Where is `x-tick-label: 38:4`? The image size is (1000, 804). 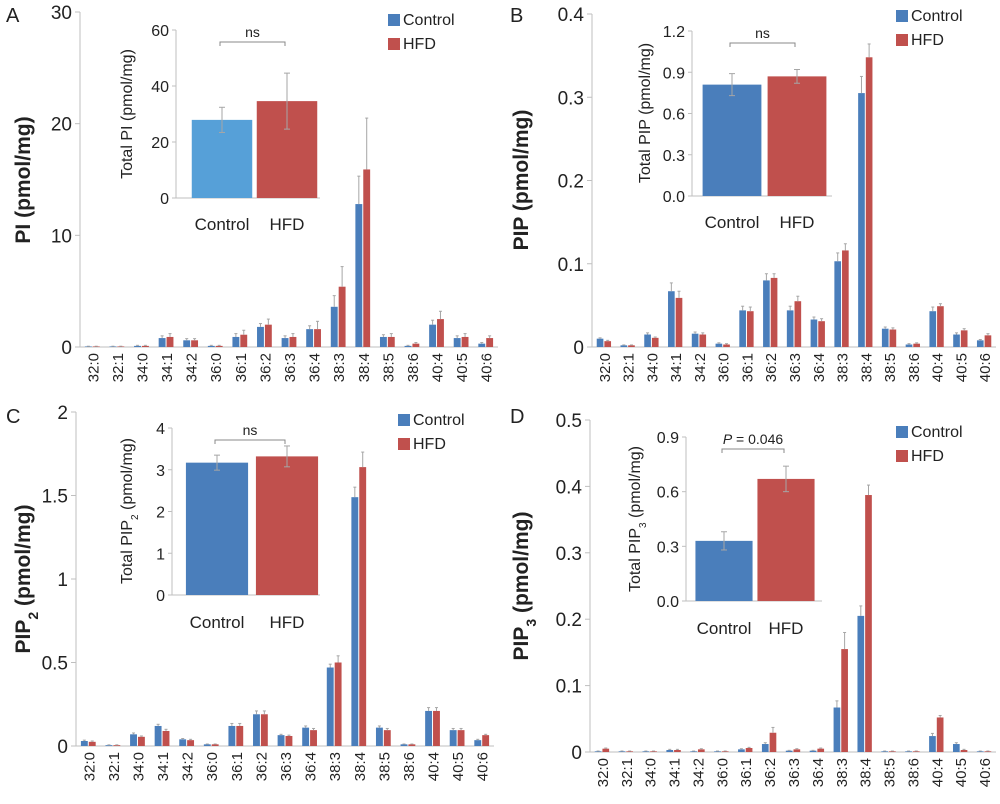 x-tick-label: 38:4 is located at coordinates (866, 772).